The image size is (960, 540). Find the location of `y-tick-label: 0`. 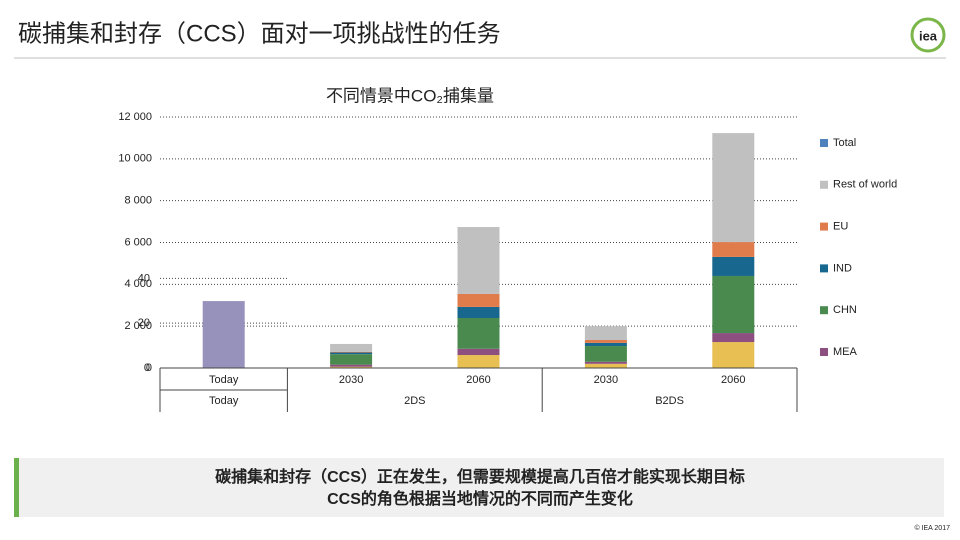

y-tick-label: 0 is located at coordinates (149, 368).